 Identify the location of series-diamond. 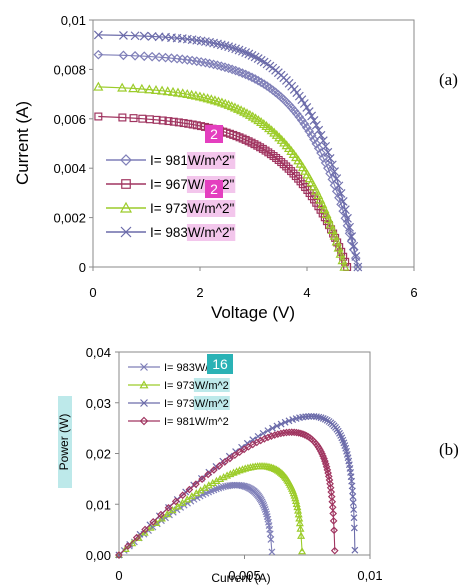
(227, 493).